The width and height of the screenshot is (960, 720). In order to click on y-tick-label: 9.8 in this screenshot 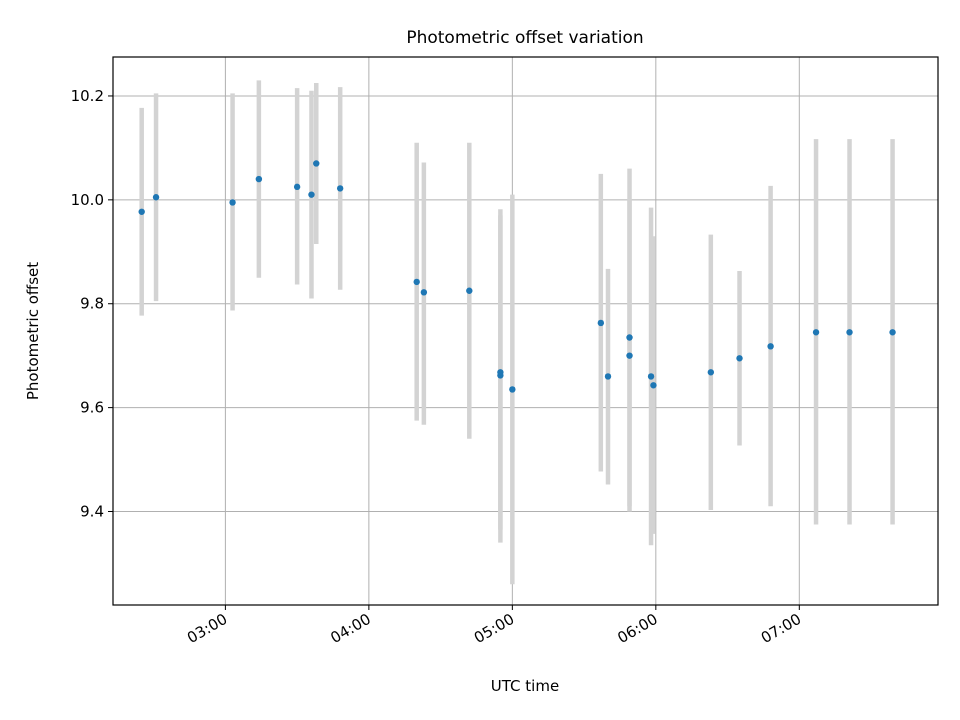, I will do `click(92, 304)`.